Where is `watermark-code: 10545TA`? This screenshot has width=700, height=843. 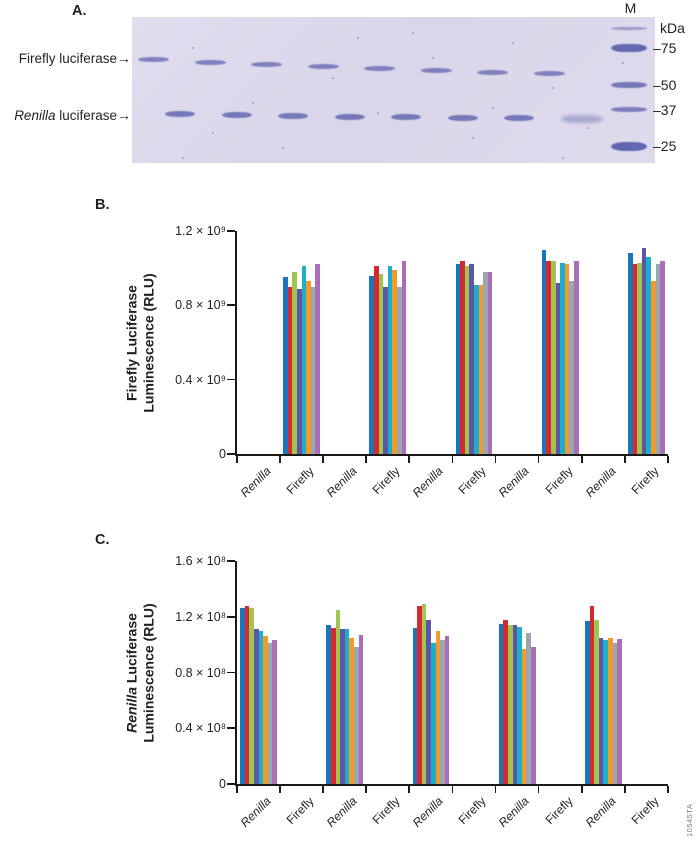
watermark-code: 10545TA is located at coordinates (689, 820).